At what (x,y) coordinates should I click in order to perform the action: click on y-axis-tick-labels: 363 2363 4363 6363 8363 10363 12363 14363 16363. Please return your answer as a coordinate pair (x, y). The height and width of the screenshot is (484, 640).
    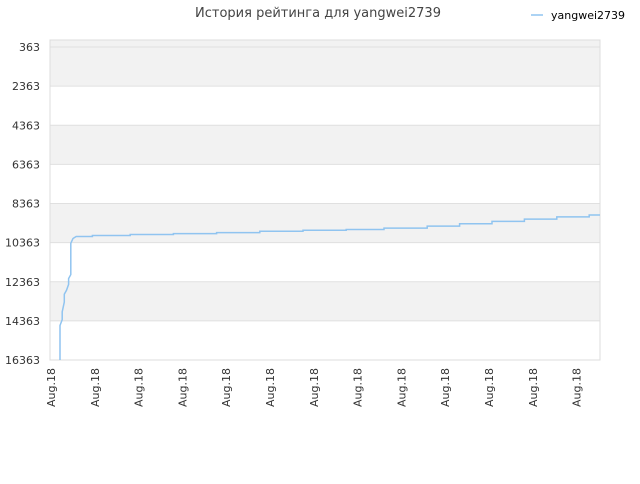
    Looking at the image, I should click on (22, 204).